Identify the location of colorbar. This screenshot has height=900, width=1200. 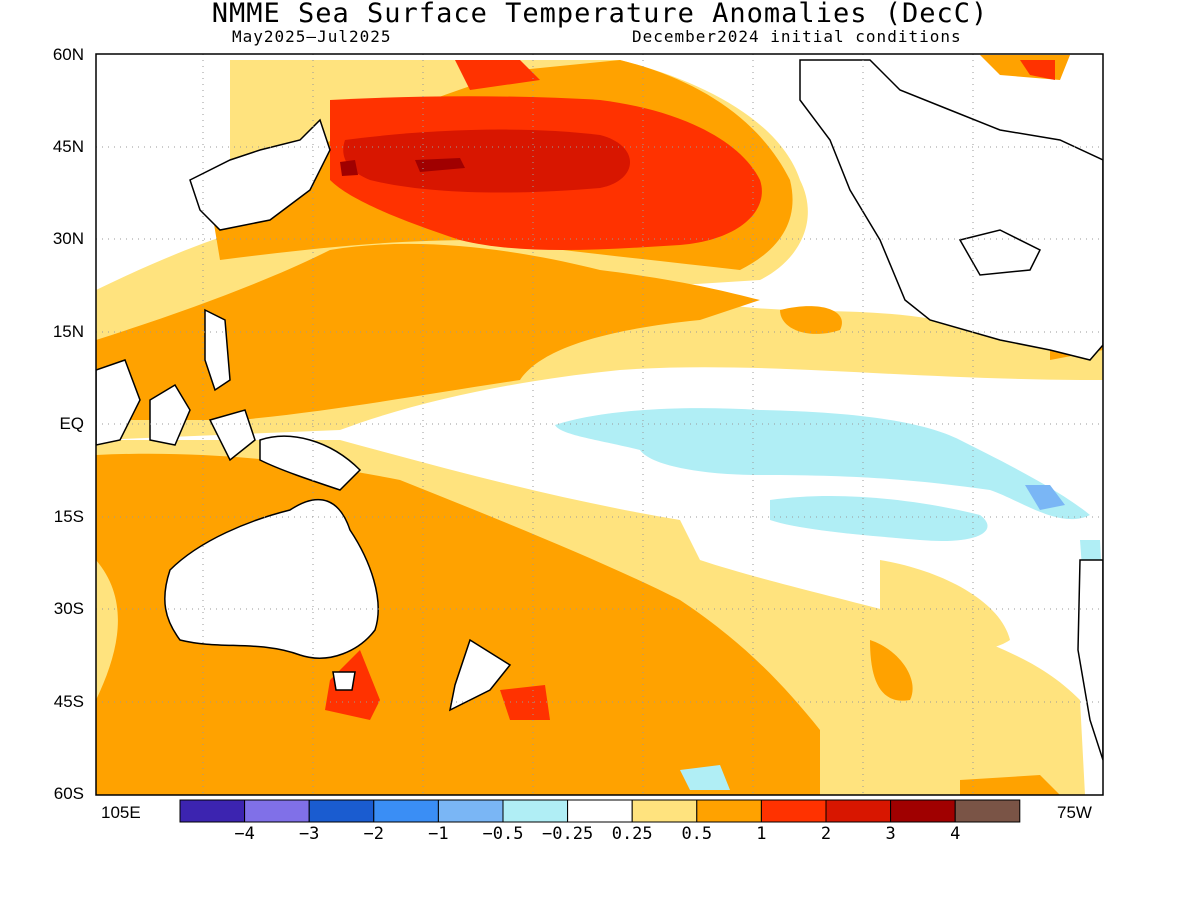
(600, 811).